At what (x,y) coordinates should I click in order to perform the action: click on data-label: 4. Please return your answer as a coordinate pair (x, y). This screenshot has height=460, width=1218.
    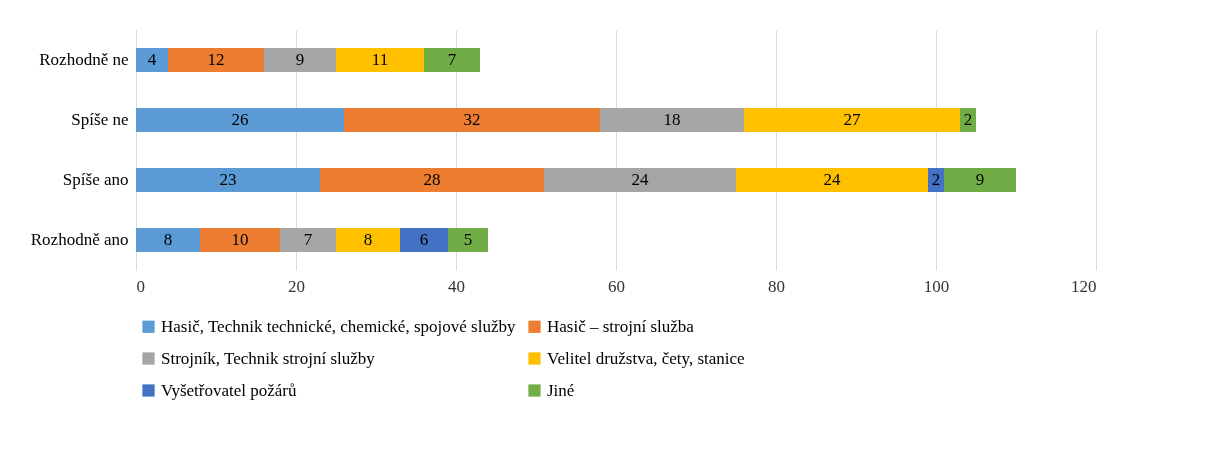
    Looking at the image, I should click on (152, 59).